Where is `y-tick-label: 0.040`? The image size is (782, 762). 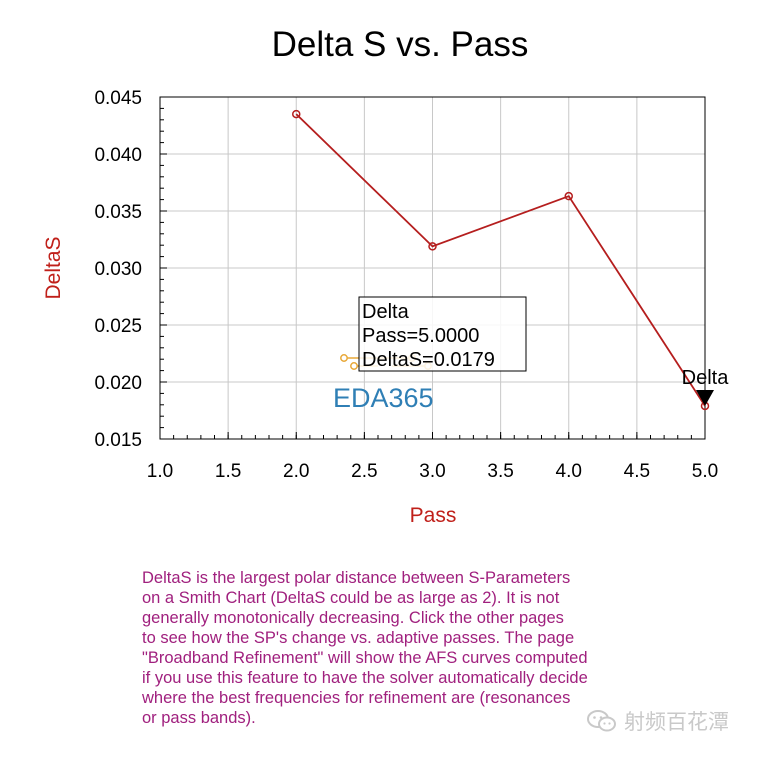 y-tick-label: 0.040 is located at coordinates (118, 155).